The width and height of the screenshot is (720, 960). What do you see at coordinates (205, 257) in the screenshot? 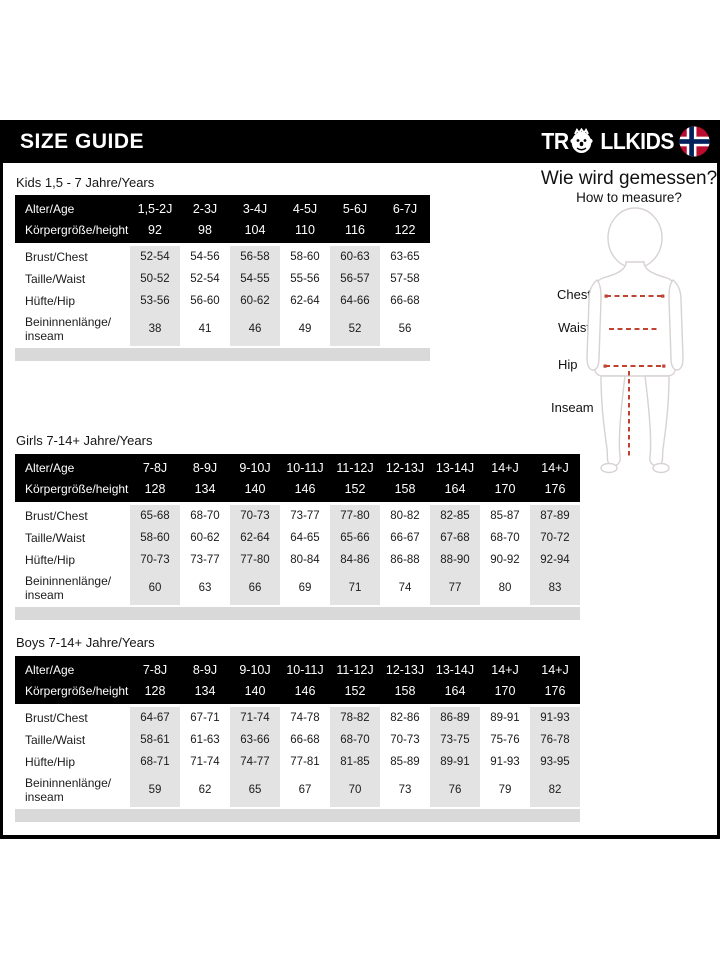
I see `table-cell: 54-56` at bounding box center [205, 257].